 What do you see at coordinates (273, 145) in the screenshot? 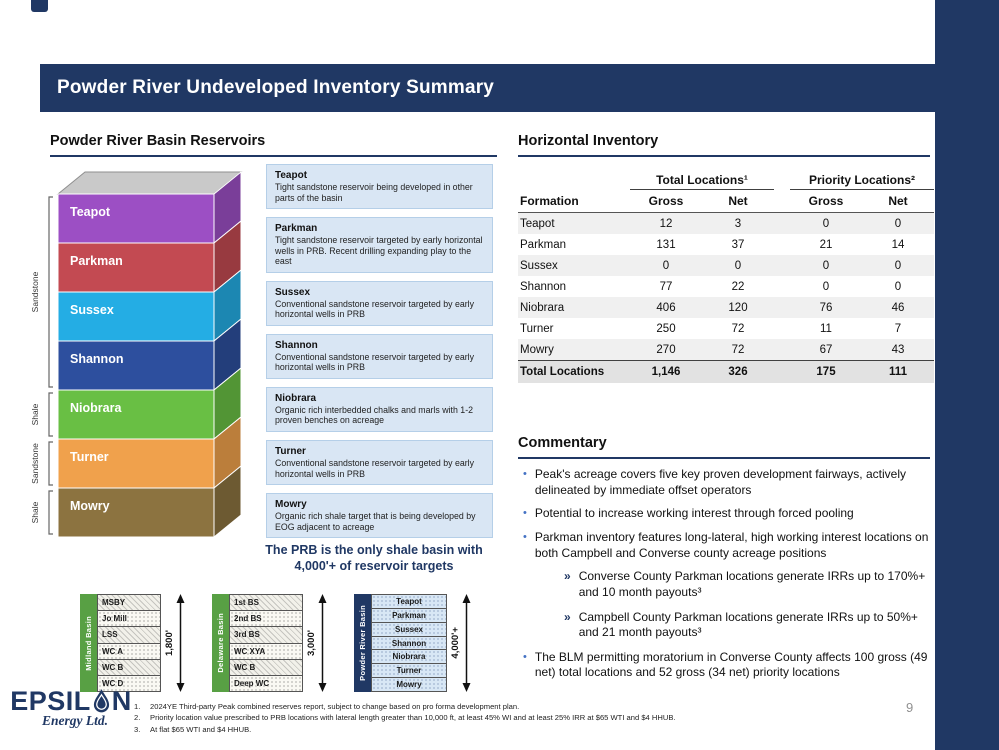
I see `reservoirs-heading: Powder River Basin Reservoirs` at bounding box center [273, 145].